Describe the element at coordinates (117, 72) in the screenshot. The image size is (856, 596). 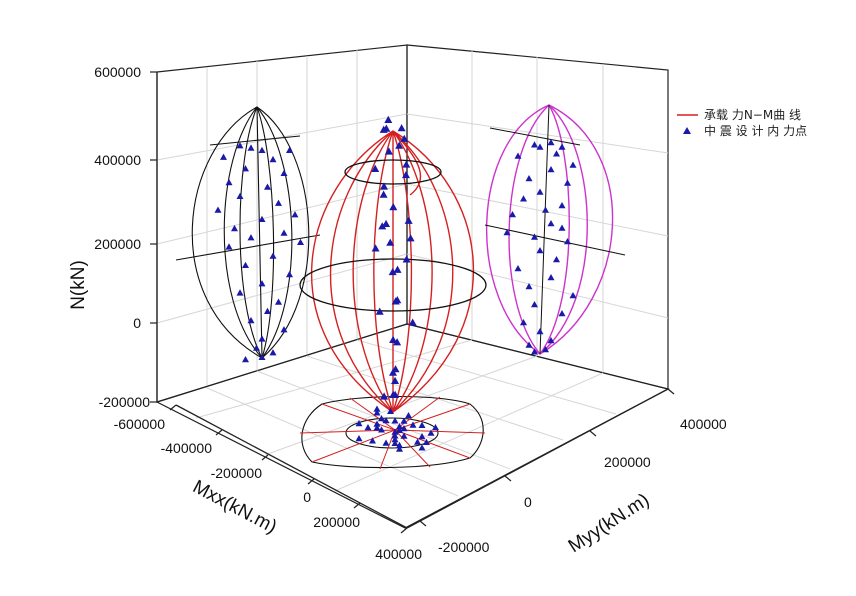
I see `z-tick-label: 600000` at that location.